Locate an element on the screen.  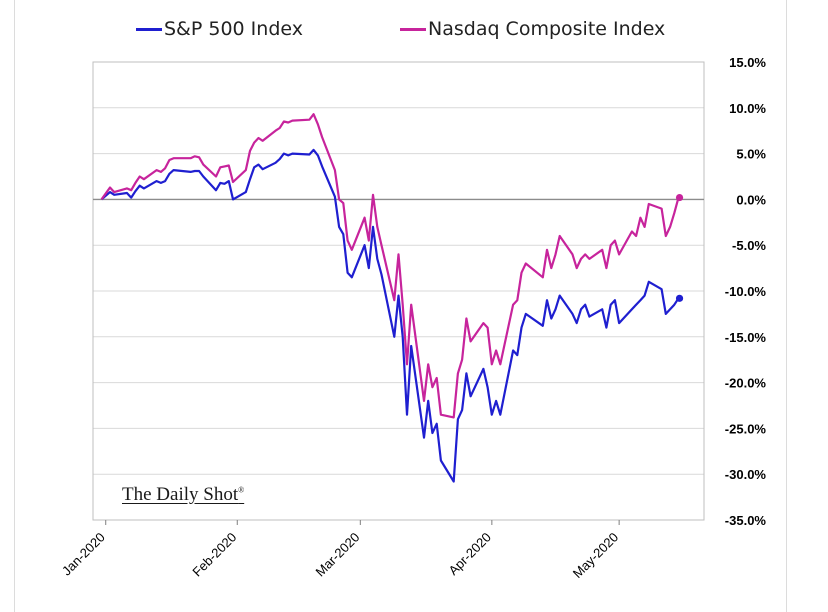
y-tick-label: 5.0% is located at coordinates (751, 154).